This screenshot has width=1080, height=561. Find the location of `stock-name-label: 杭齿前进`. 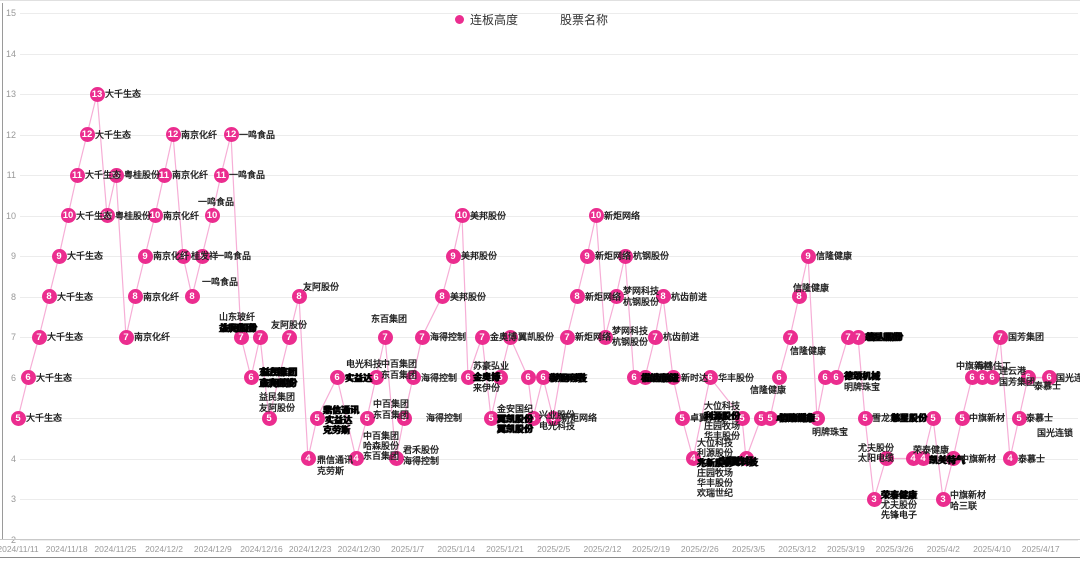

stock-name-label: 杭齿前进 is located at coordinates (661, 377).